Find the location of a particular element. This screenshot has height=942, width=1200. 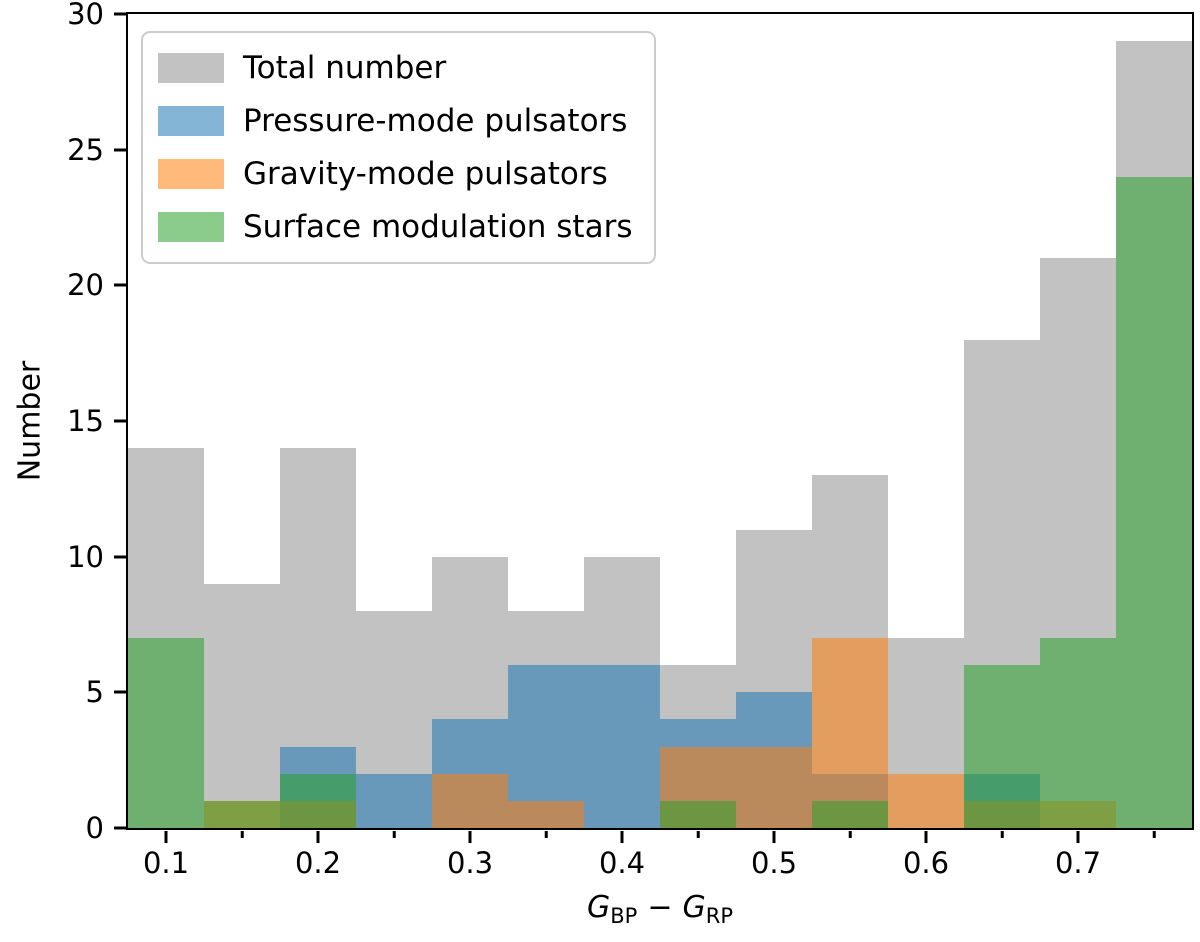

x-axis-title-sub2: RP is located at coordinates (719, 915).